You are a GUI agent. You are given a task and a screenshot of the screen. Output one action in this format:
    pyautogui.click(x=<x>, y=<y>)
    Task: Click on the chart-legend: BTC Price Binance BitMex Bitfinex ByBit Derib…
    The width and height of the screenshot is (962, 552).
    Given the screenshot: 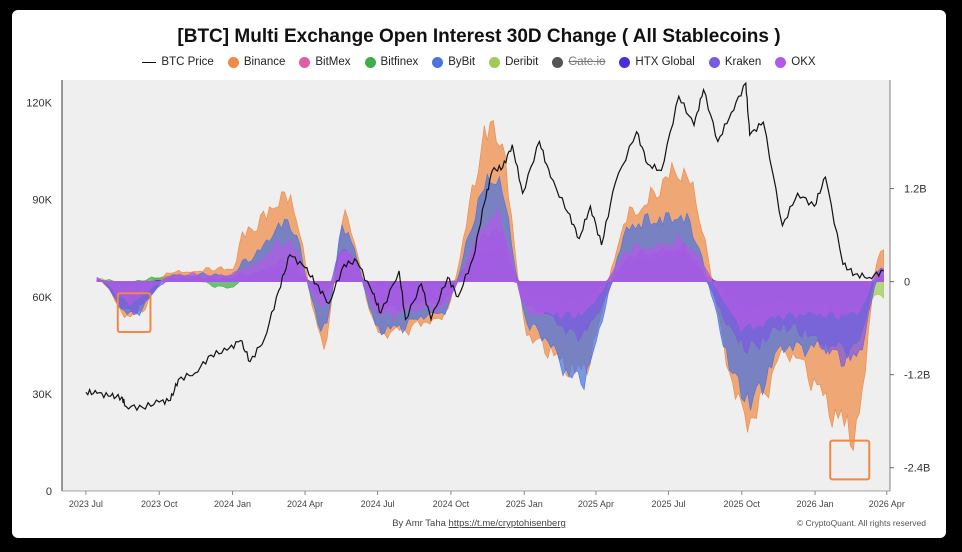 What is the action you would take?
    pyautogui.click(x=479, y=62)
    